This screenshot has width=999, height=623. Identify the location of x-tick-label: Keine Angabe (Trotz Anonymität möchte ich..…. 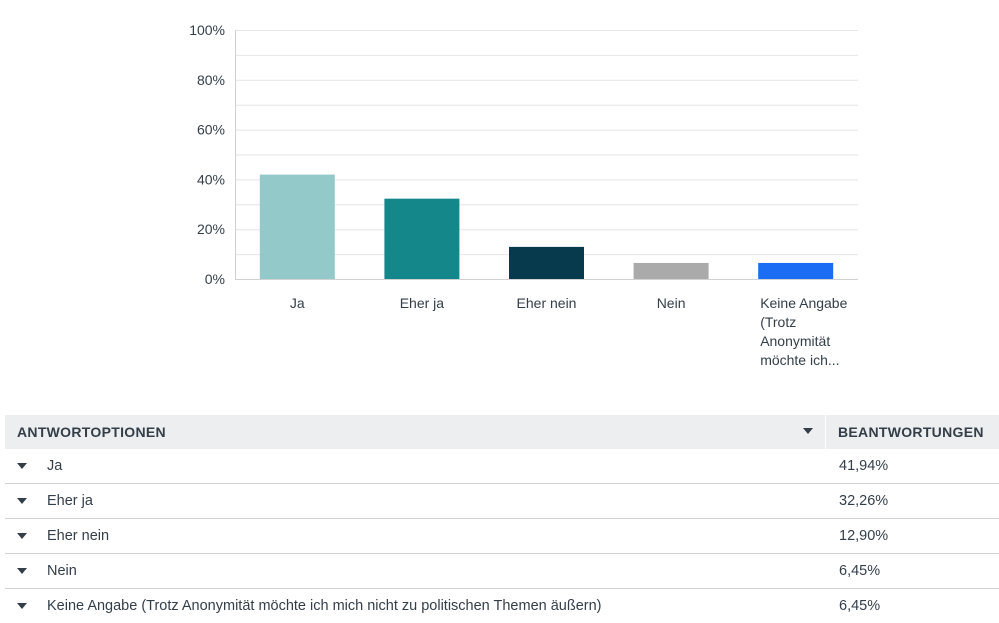
(803, 331).